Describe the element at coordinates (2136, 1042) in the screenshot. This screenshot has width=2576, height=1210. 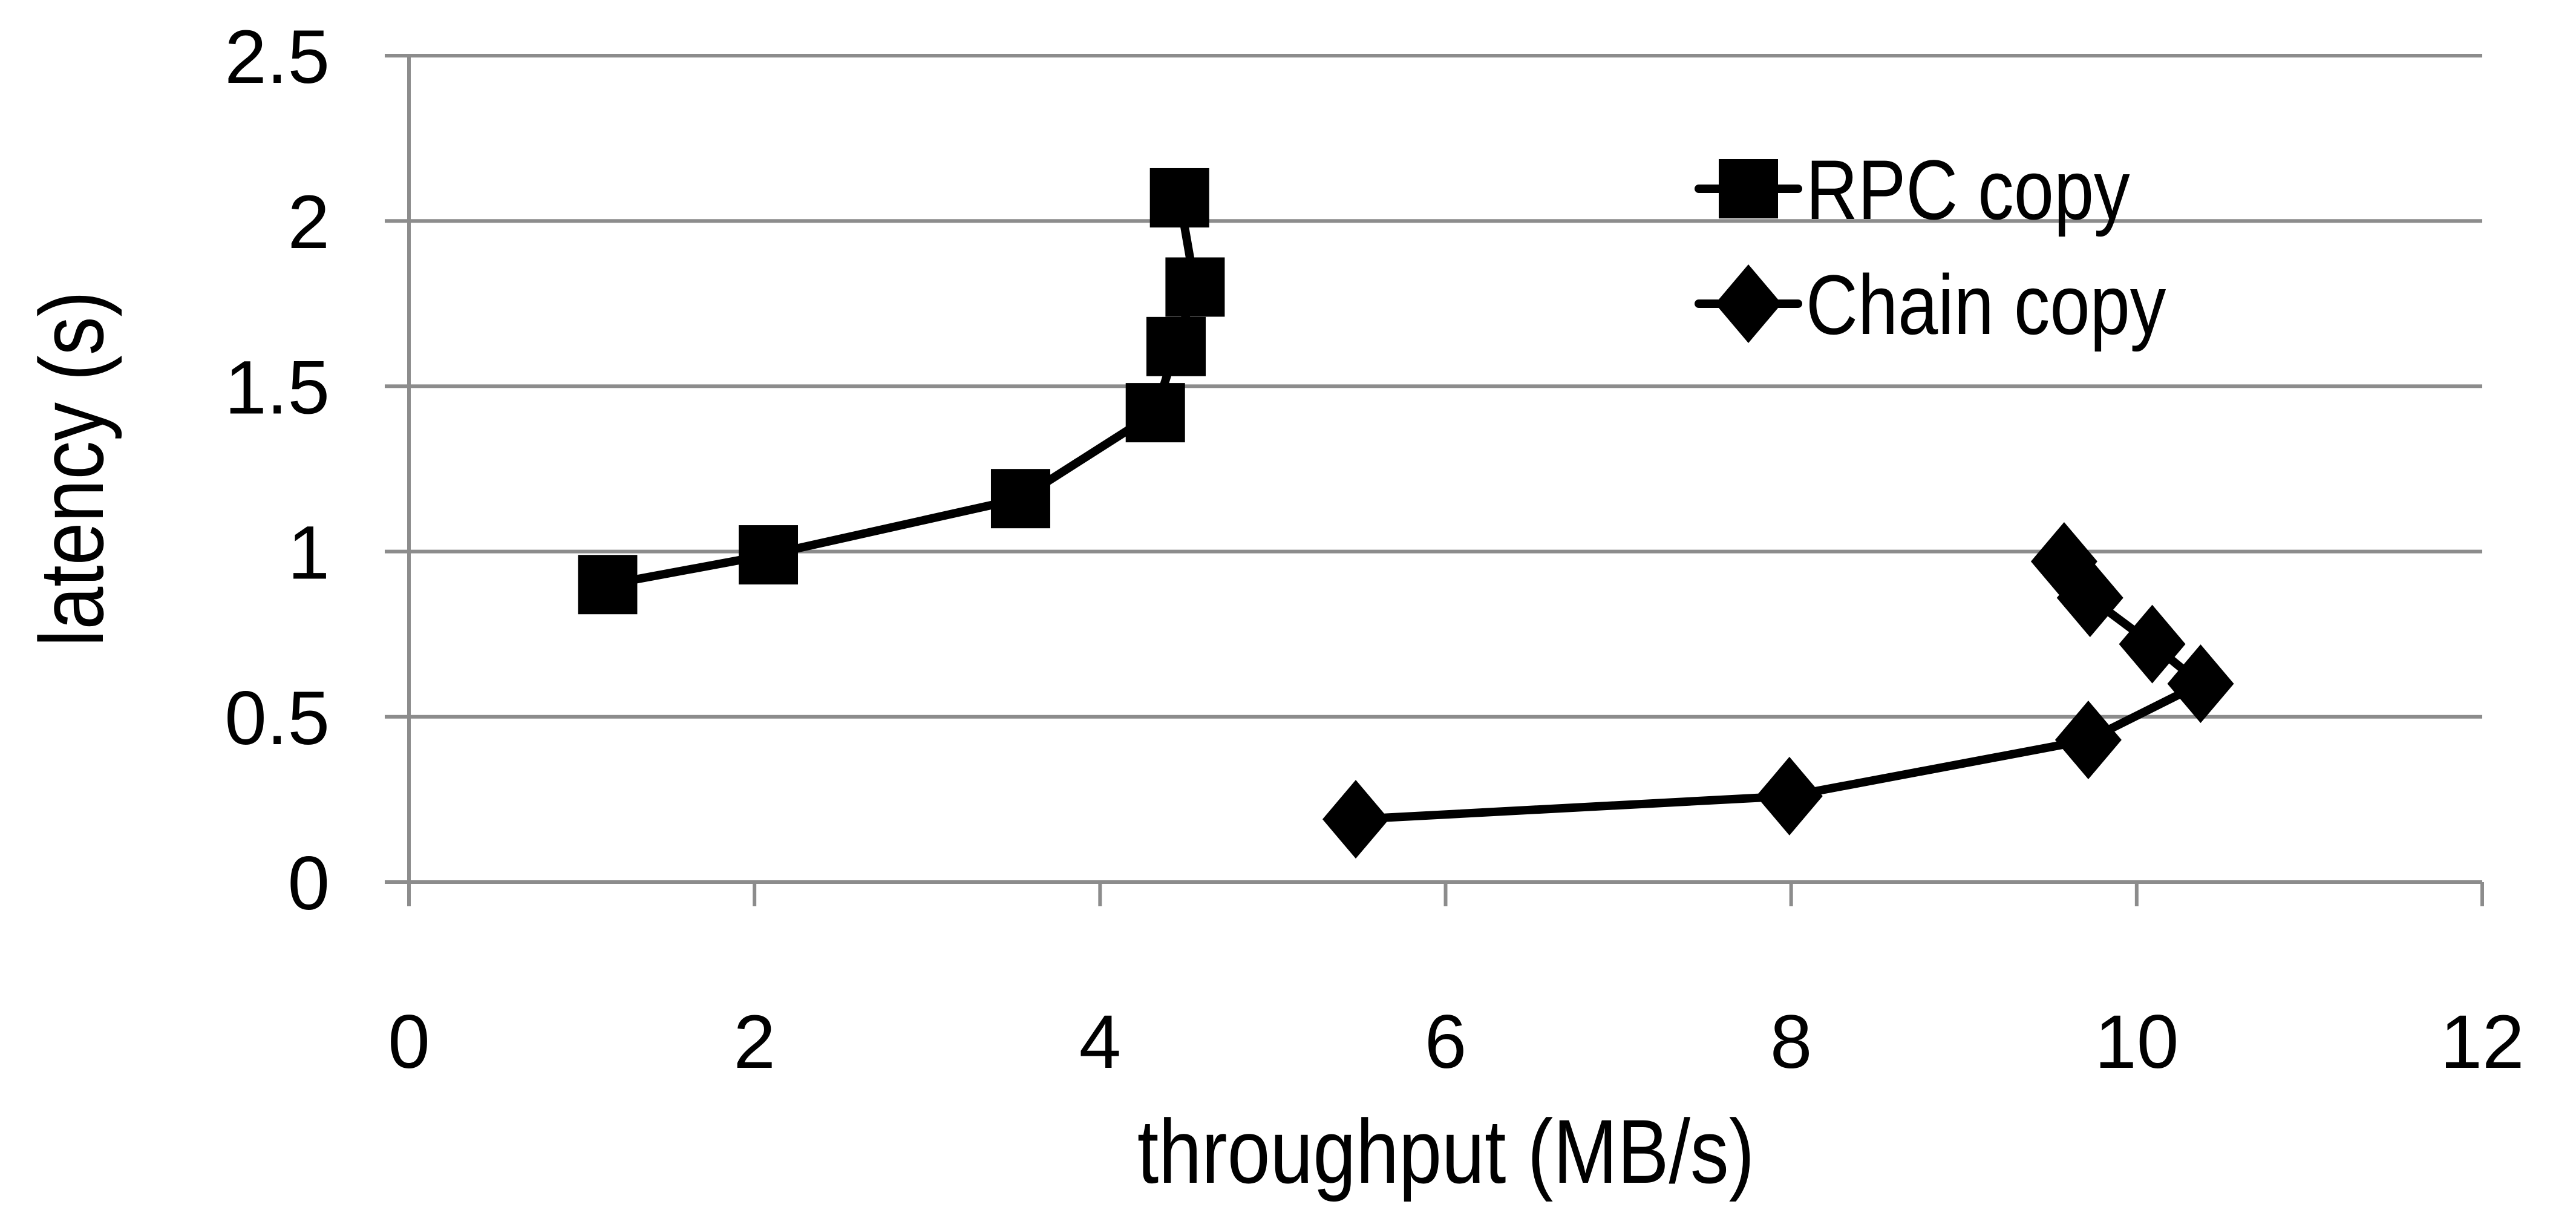
I see `x-tick-label: 10` at that location.